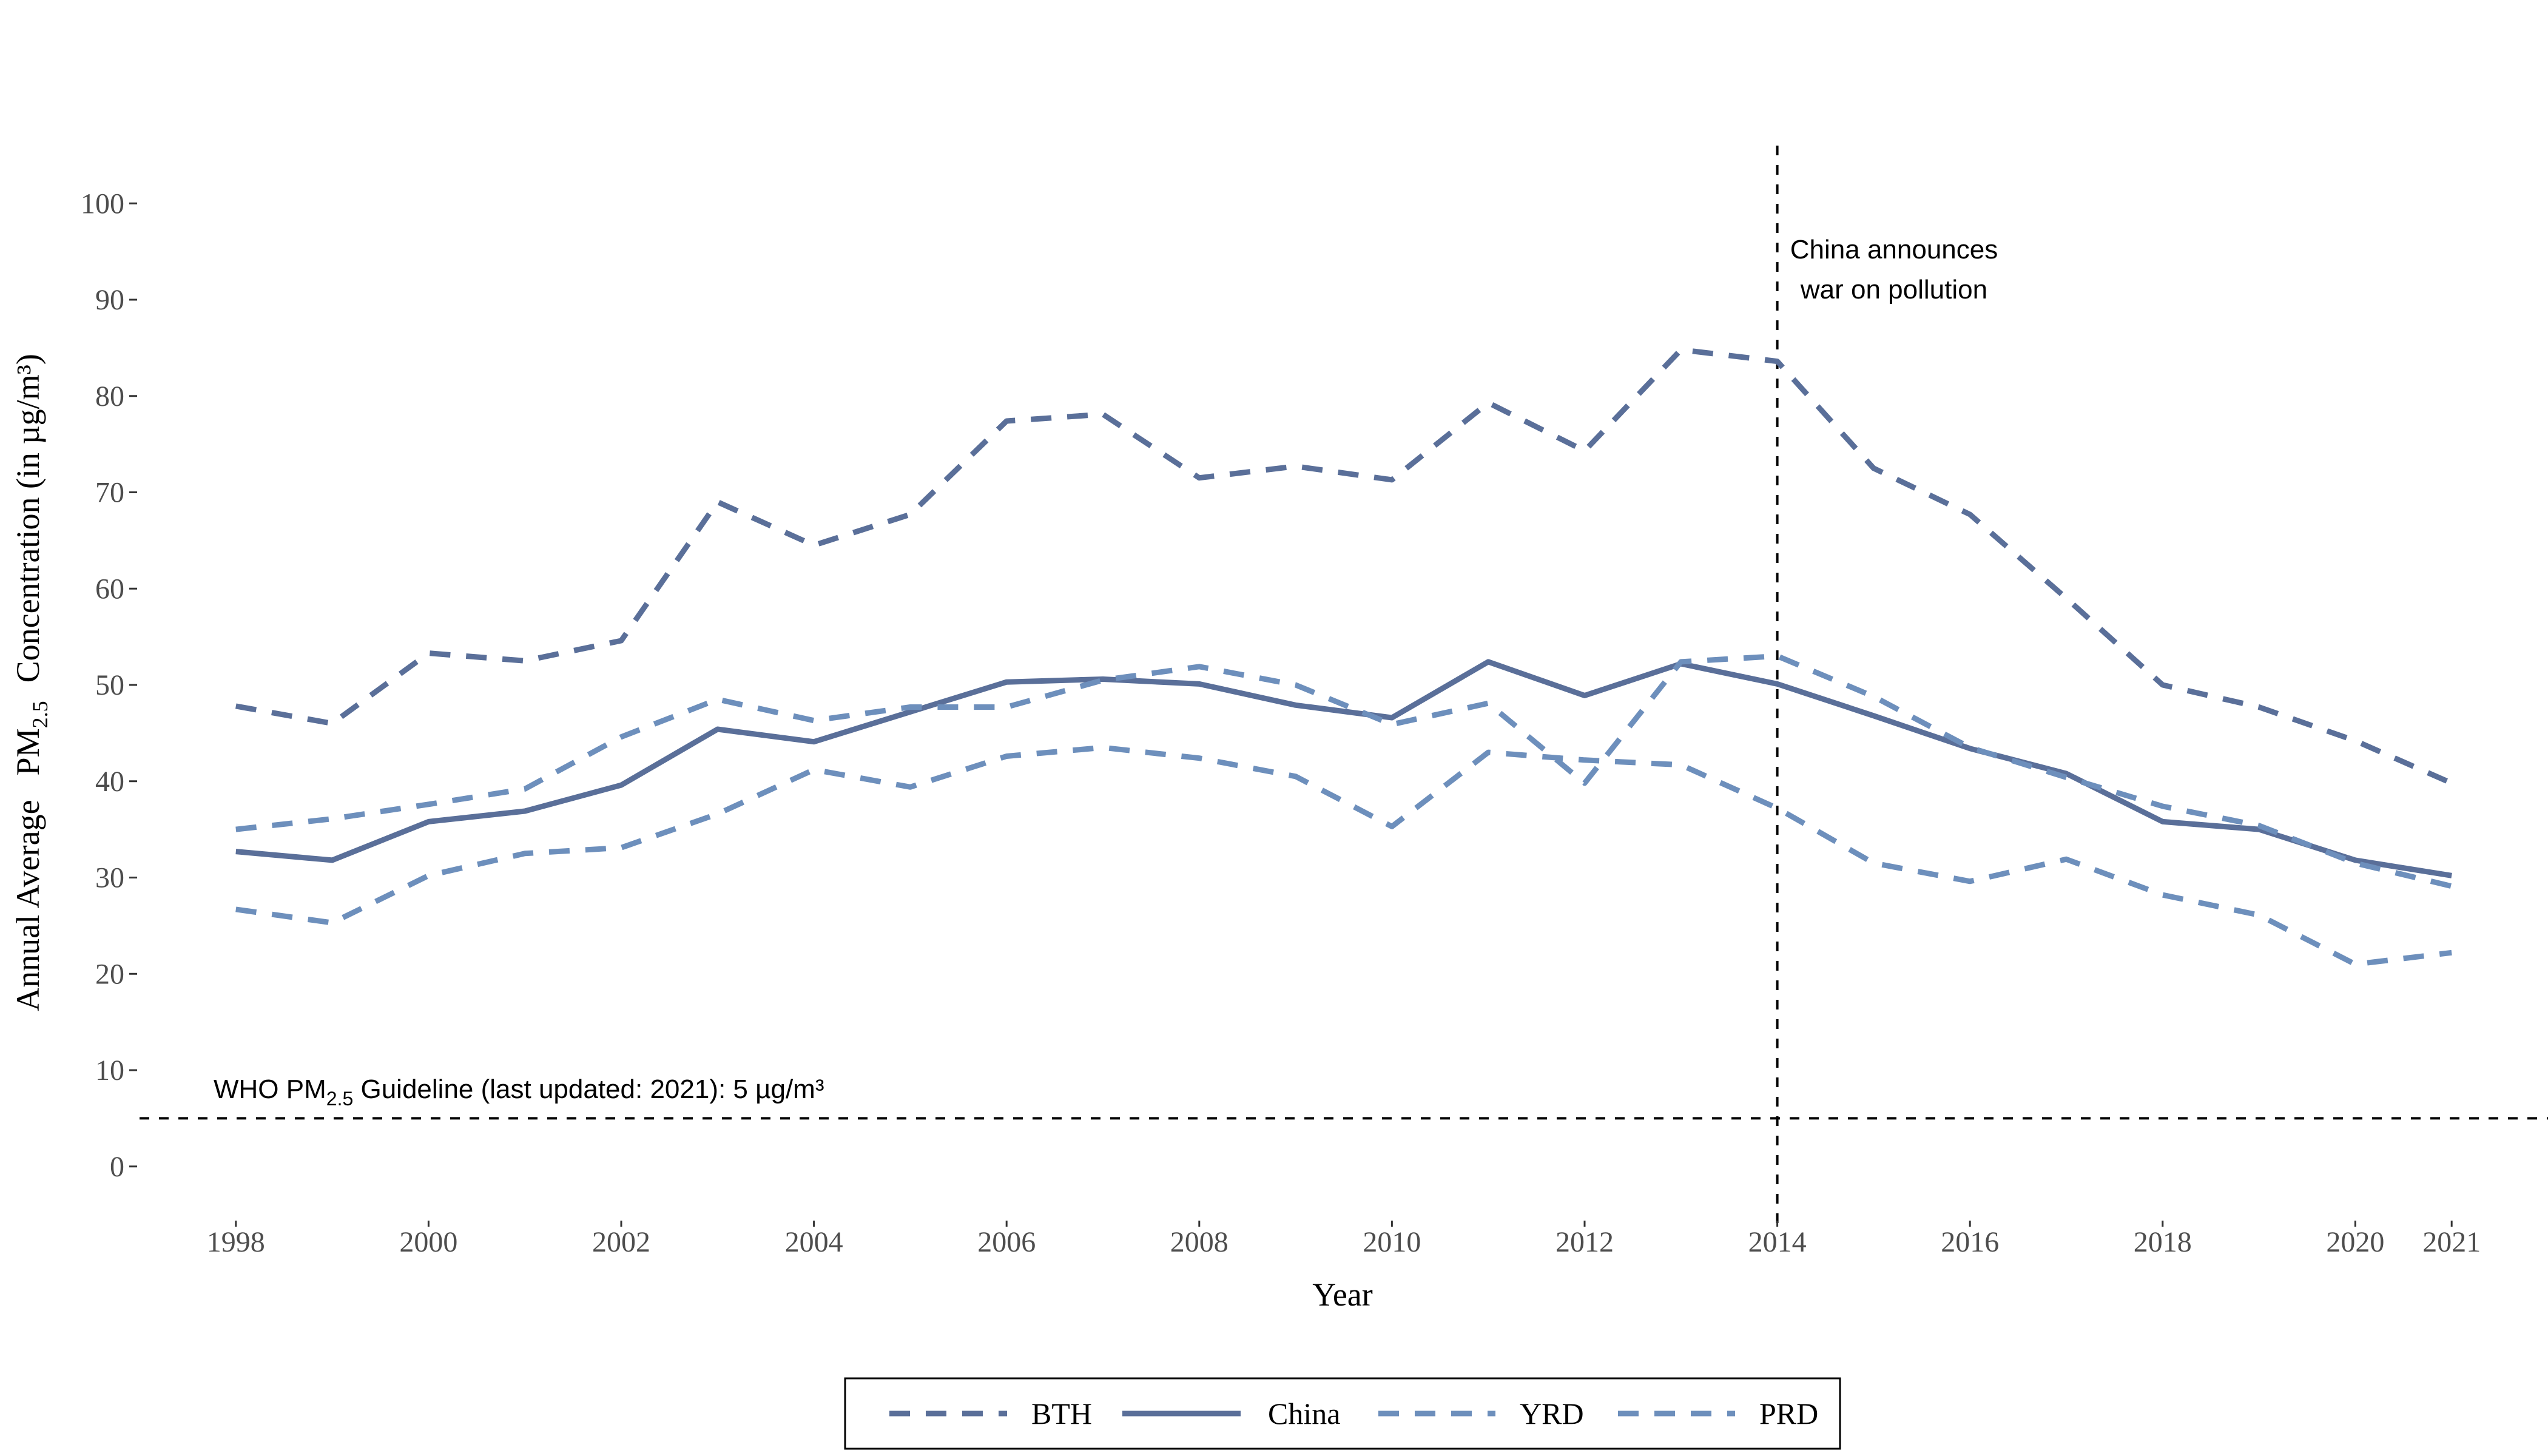 The height and width of the screenshot is (1456, 2548). What do you see at coordinates (28, 518) in the screenshot?
I see `y-axis-title-suffix: Concentration (in µg/m³)` at bounding box center [28, 518].